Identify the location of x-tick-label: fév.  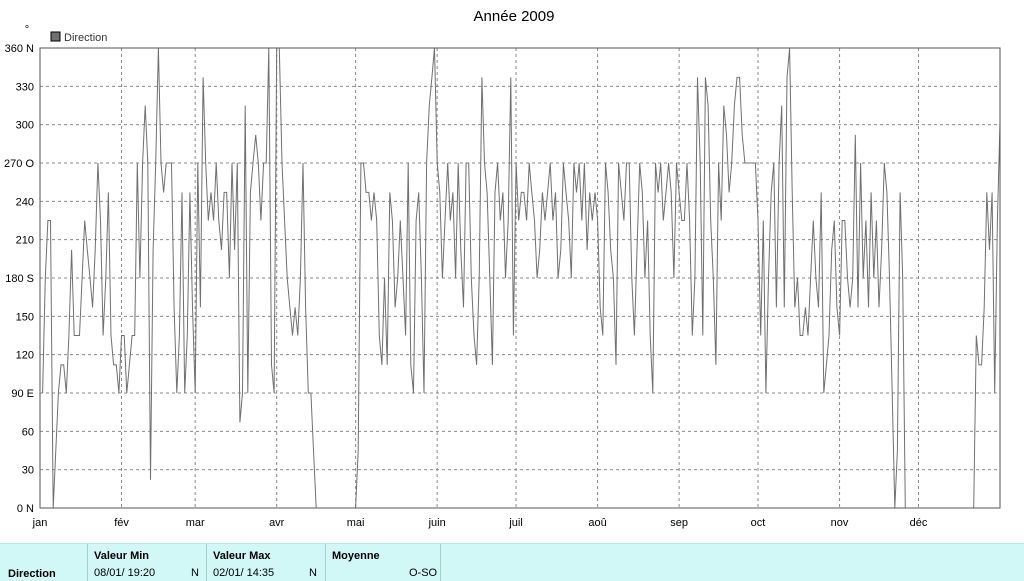
(121, 523).